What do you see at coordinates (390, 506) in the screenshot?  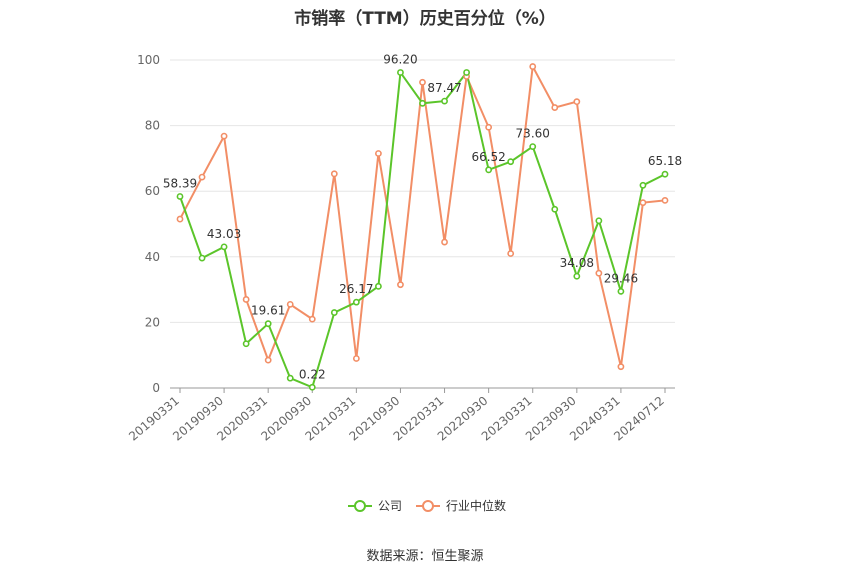 I see `legend-label-0: 公司` at bounding box center [390, 506].